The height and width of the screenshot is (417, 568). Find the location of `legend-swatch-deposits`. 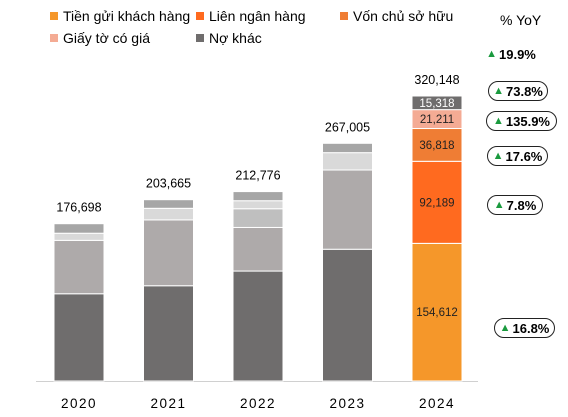

legend-swatch-deposits is located at coordinates (54, 16).